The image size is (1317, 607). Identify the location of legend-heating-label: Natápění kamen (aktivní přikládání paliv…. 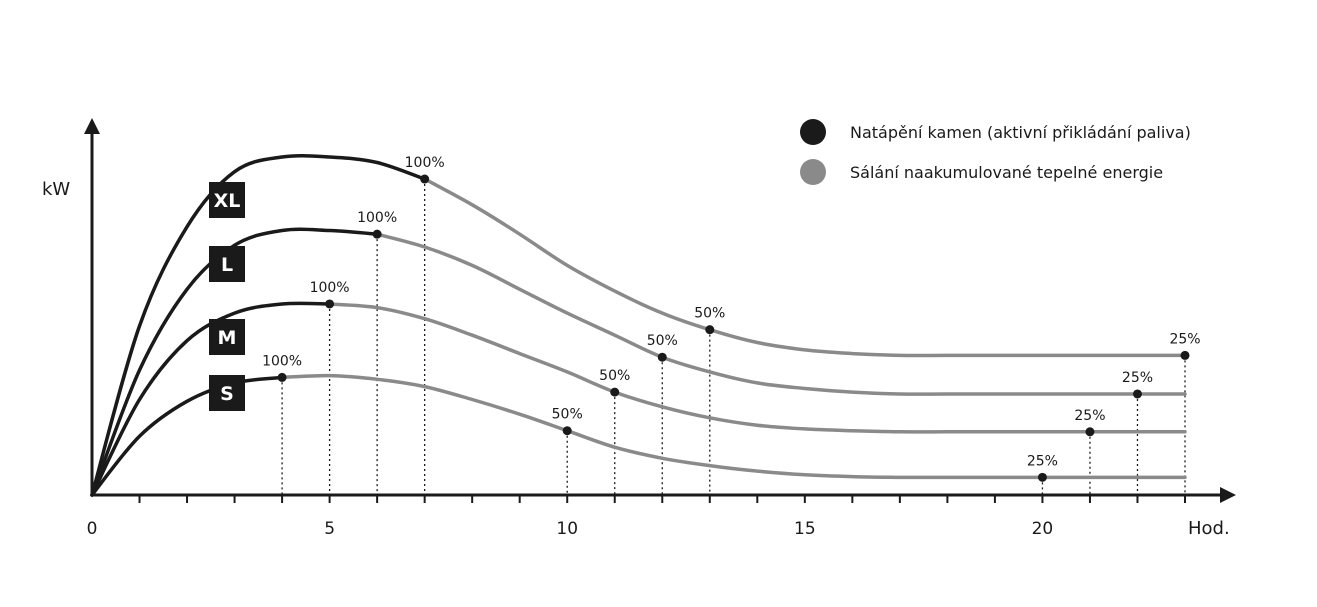
(1020, 132).